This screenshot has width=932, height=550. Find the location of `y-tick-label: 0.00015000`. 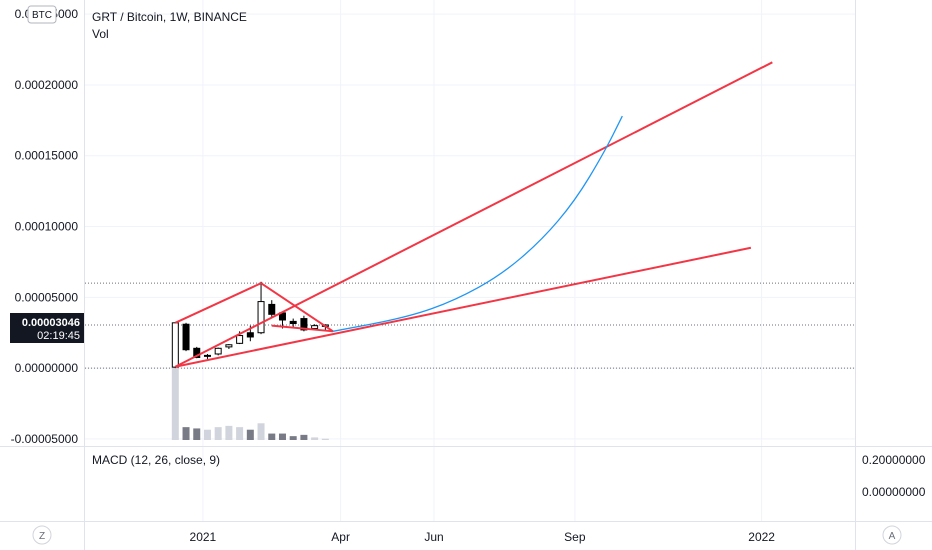

y-tick-label: 0.00015000 is located at coordinates (47, 156).